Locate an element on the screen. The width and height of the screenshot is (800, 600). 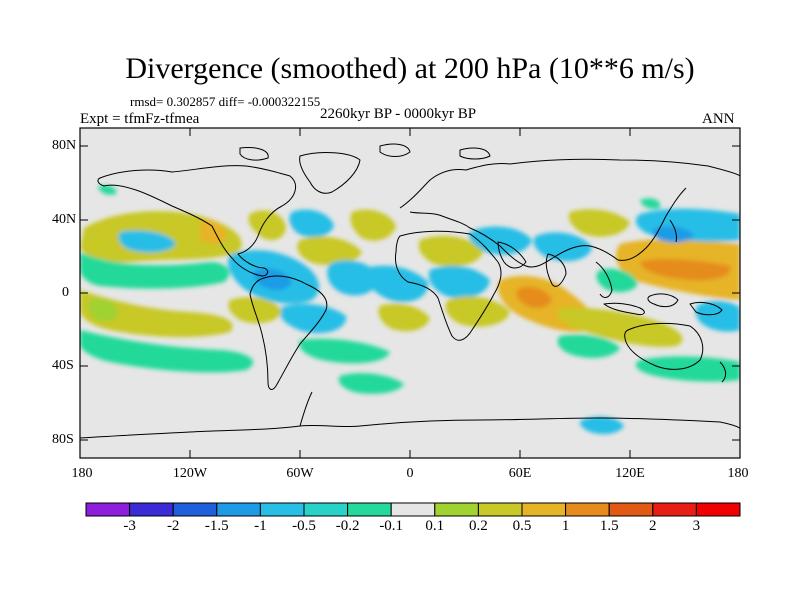
lon-label-60e: 60E is located at coordinates (520, 473).